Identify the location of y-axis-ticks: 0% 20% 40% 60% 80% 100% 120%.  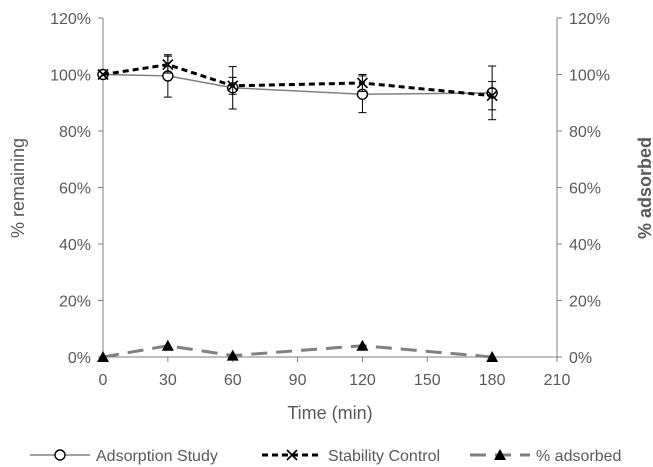
(76, 189).